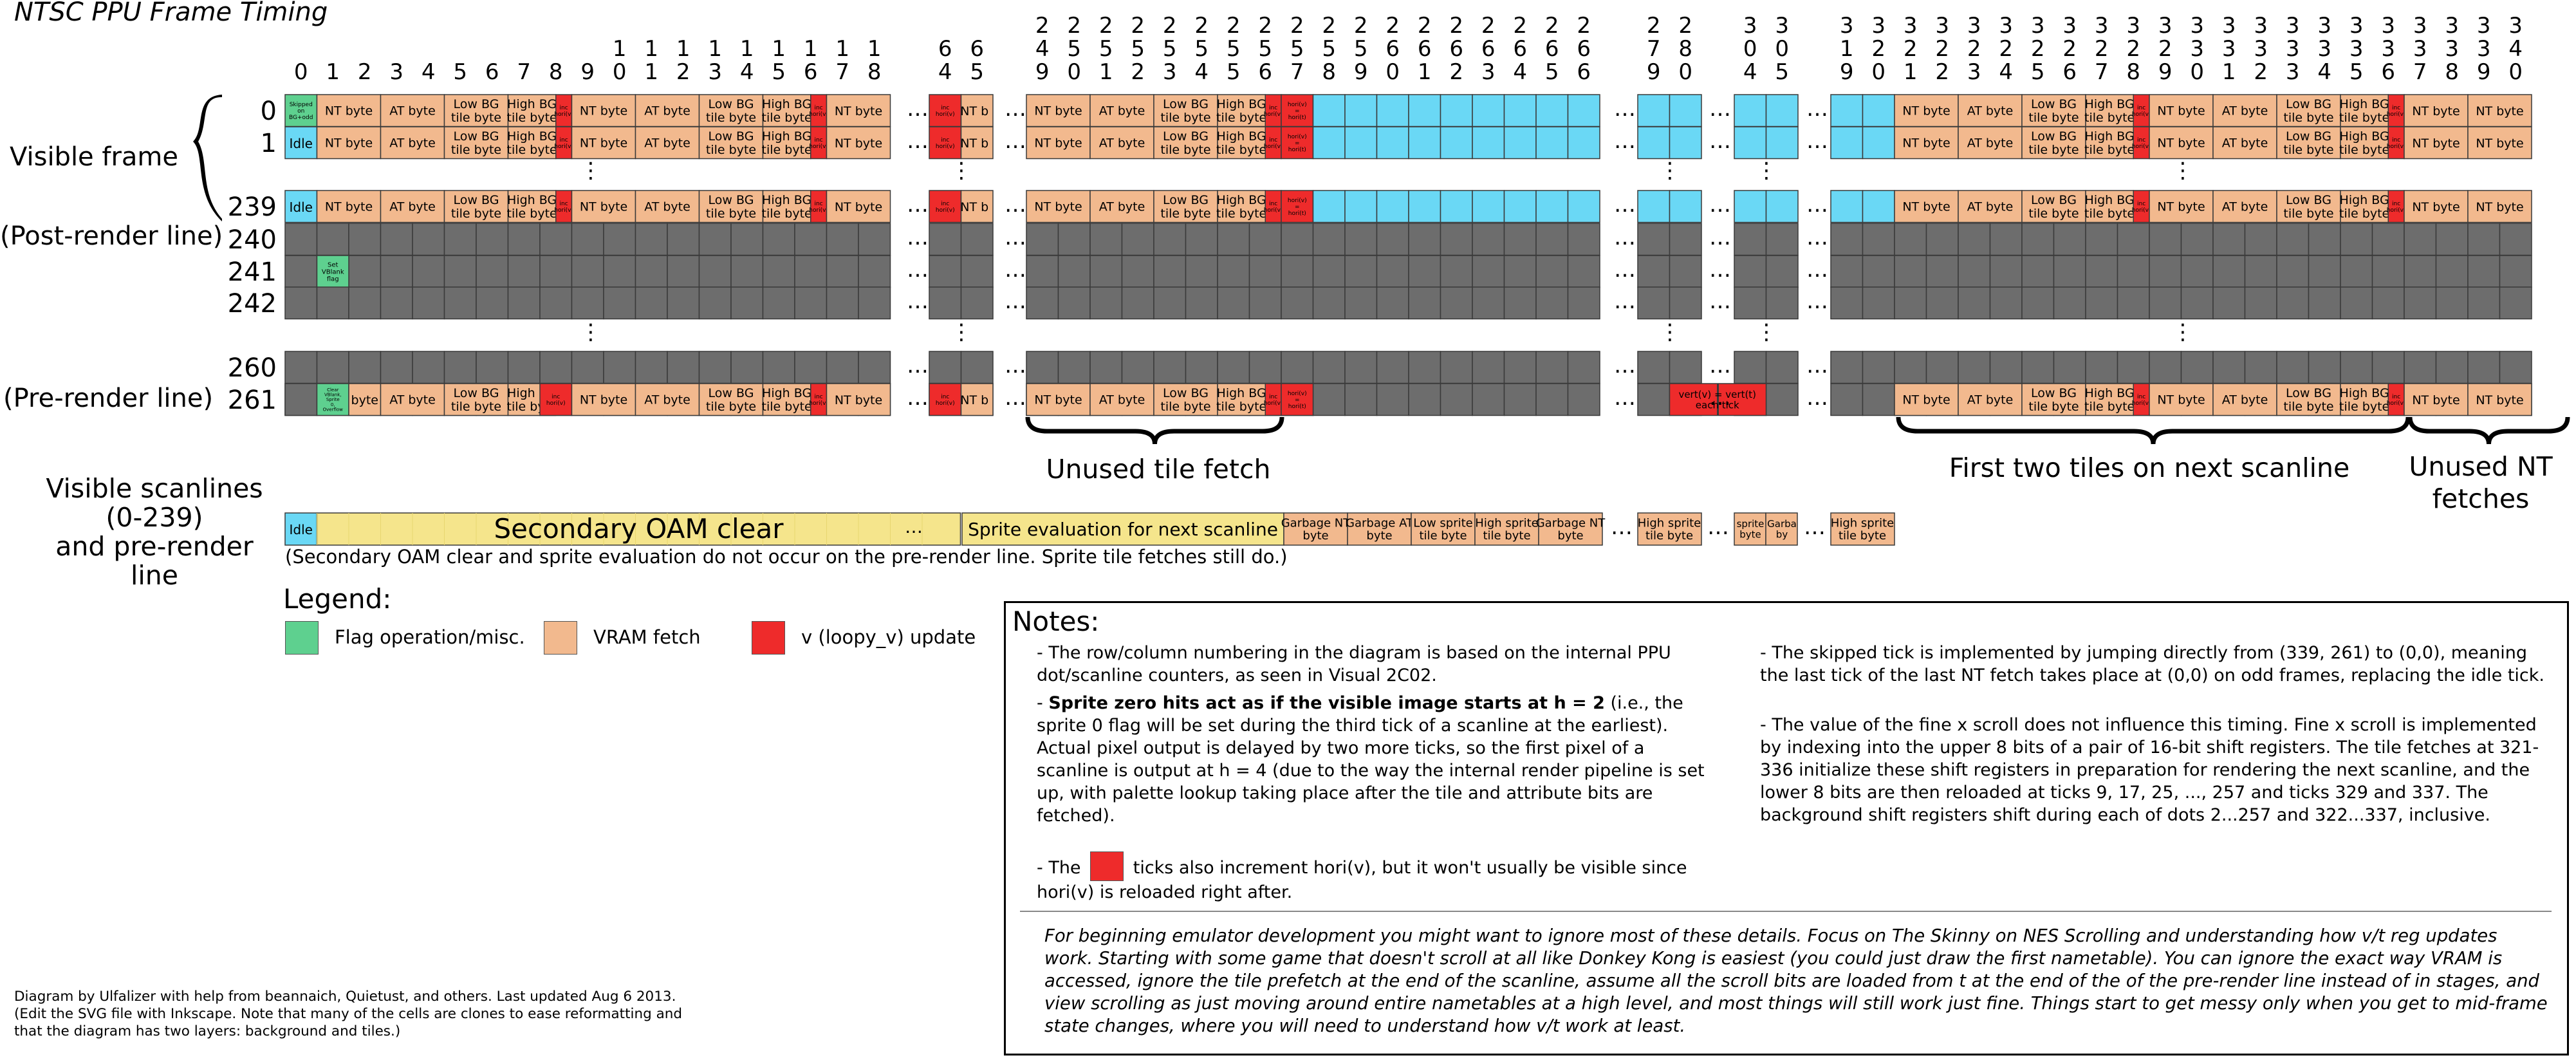  I want to click on unused-nt-cell, so click(2436, 206).